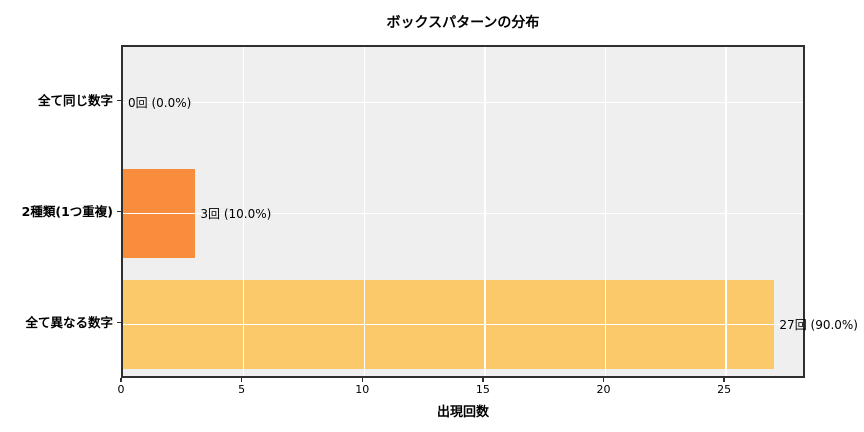 The width and height of the screenshot is (864, 432). What do you see at coordinates (160, 102) in the screenshot?
I see `bar-value-label: 0回 (0.0%)` at bounding box center [160, 102].